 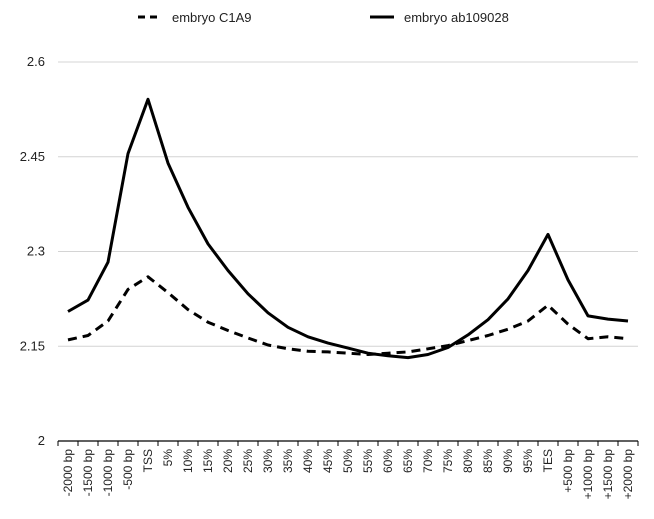 What do you see at coordinates (188, 461) in the screenshot?
I see `x-tick-label: 10%` at bounding box center [188, 461].